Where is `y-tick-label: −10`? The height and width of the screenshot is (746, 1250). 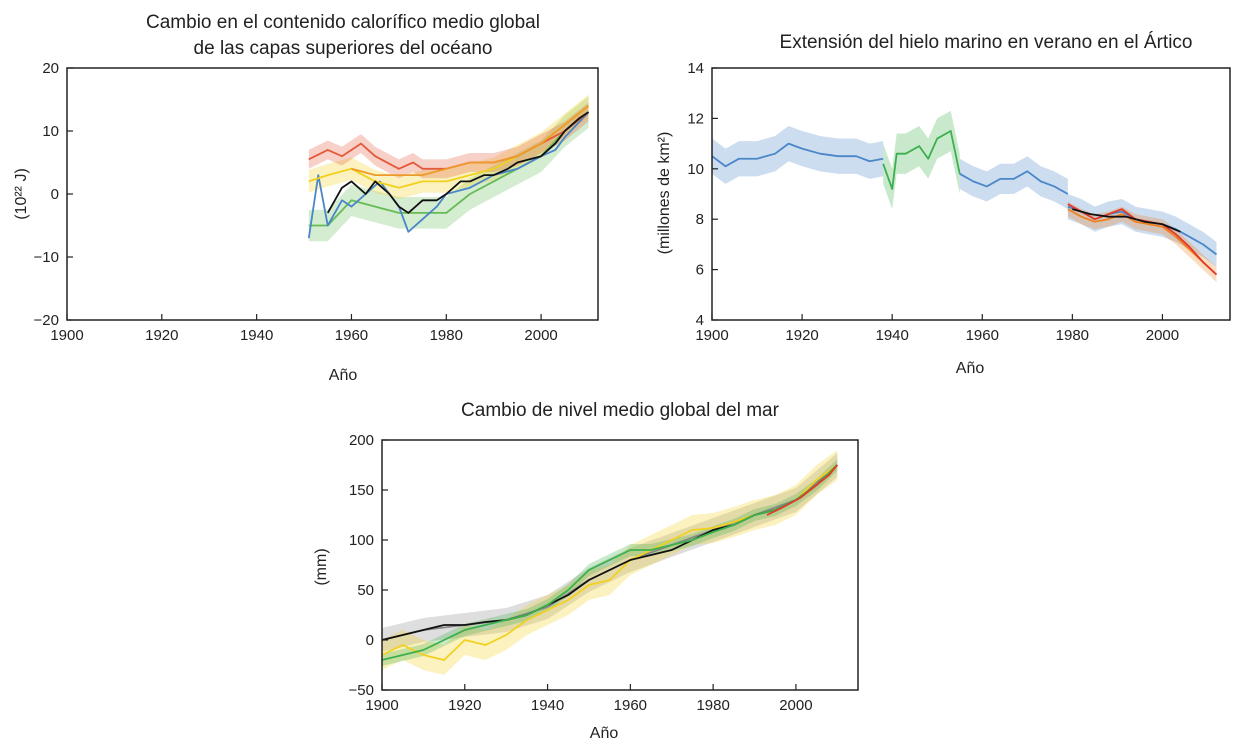 y-tick-label: −10 is located at coordinates (46, 257).